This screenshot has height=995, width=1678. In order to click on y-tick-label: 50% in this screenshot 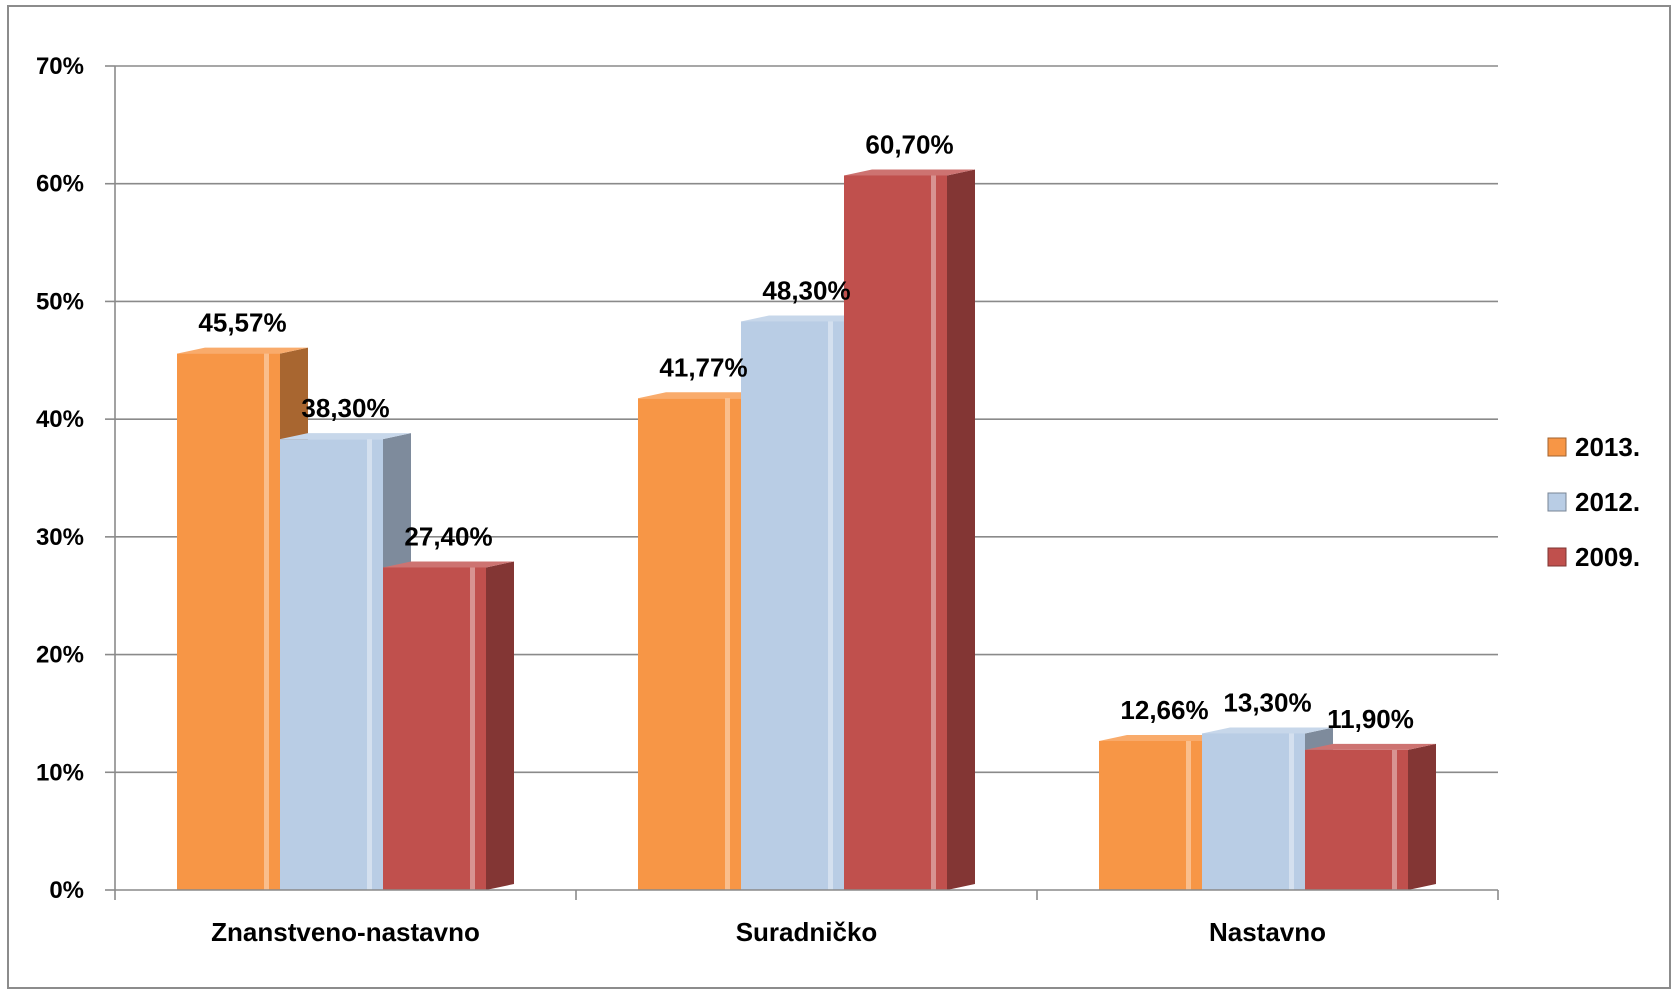, I will do `click(60, 301)`.